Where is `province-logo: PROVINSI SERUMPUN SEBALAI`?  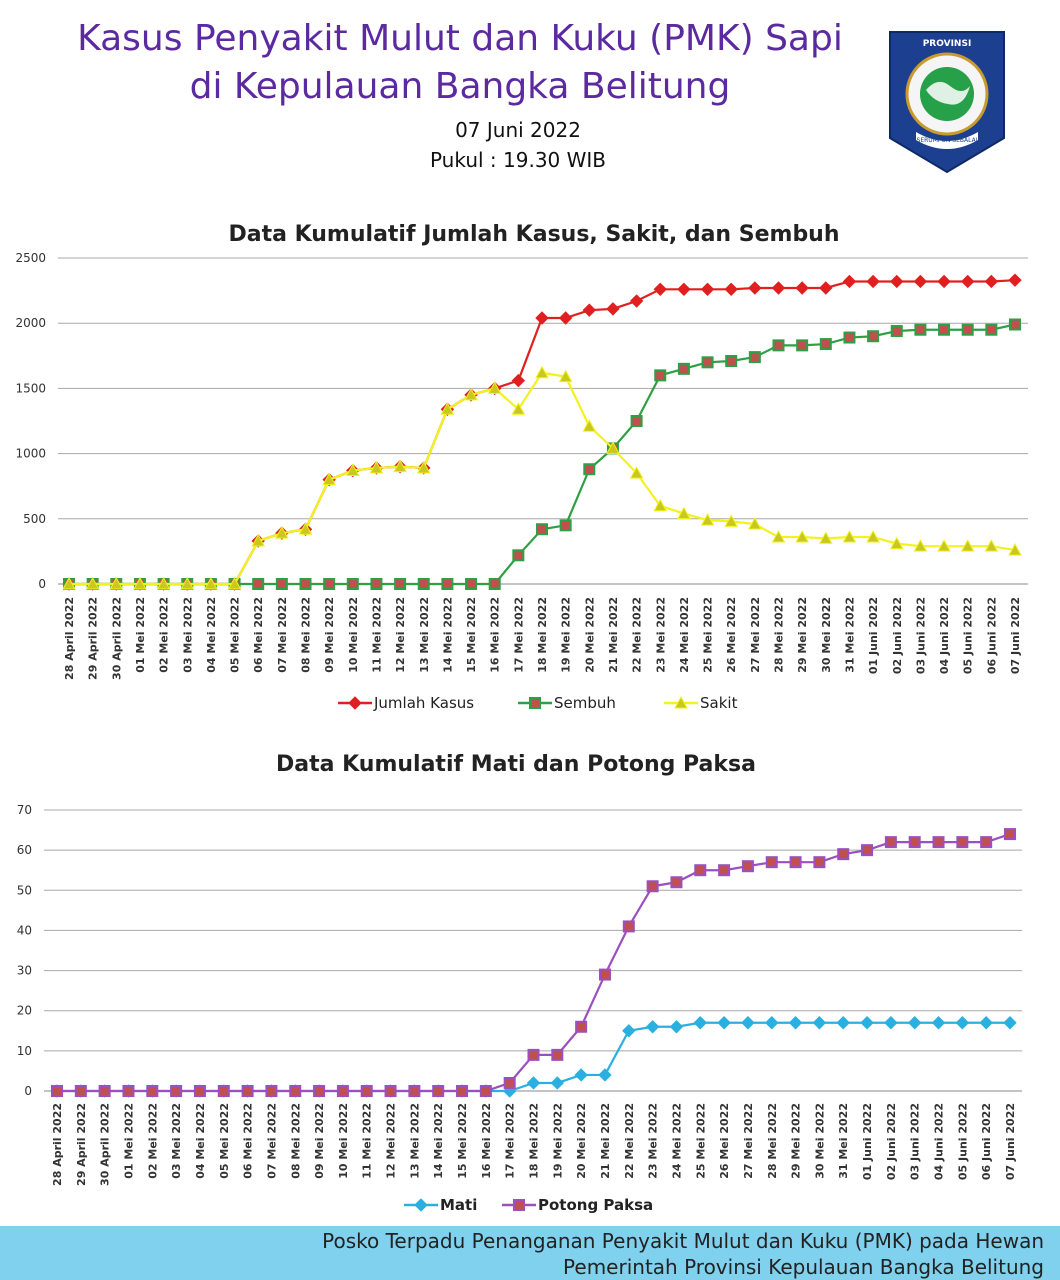
province-logo: PROVINSI SERUMPUN SEBALAI is located at coordinates (947, 102).